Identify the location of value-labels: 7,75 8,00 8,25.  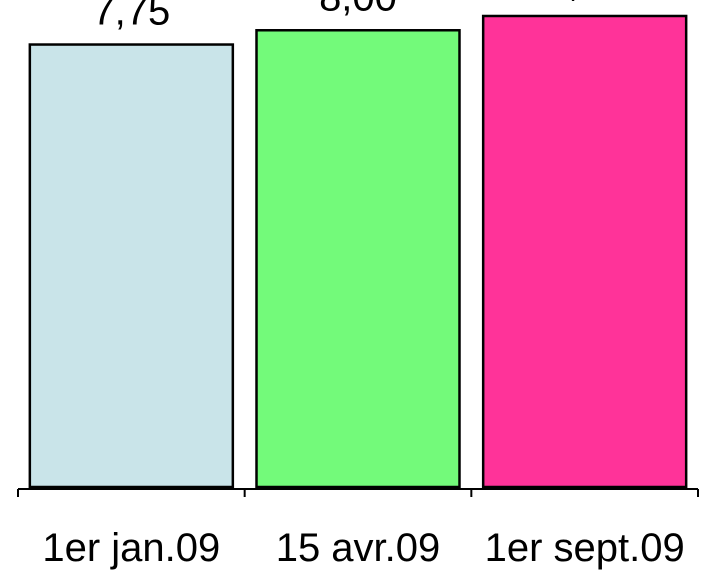
(357, 17).